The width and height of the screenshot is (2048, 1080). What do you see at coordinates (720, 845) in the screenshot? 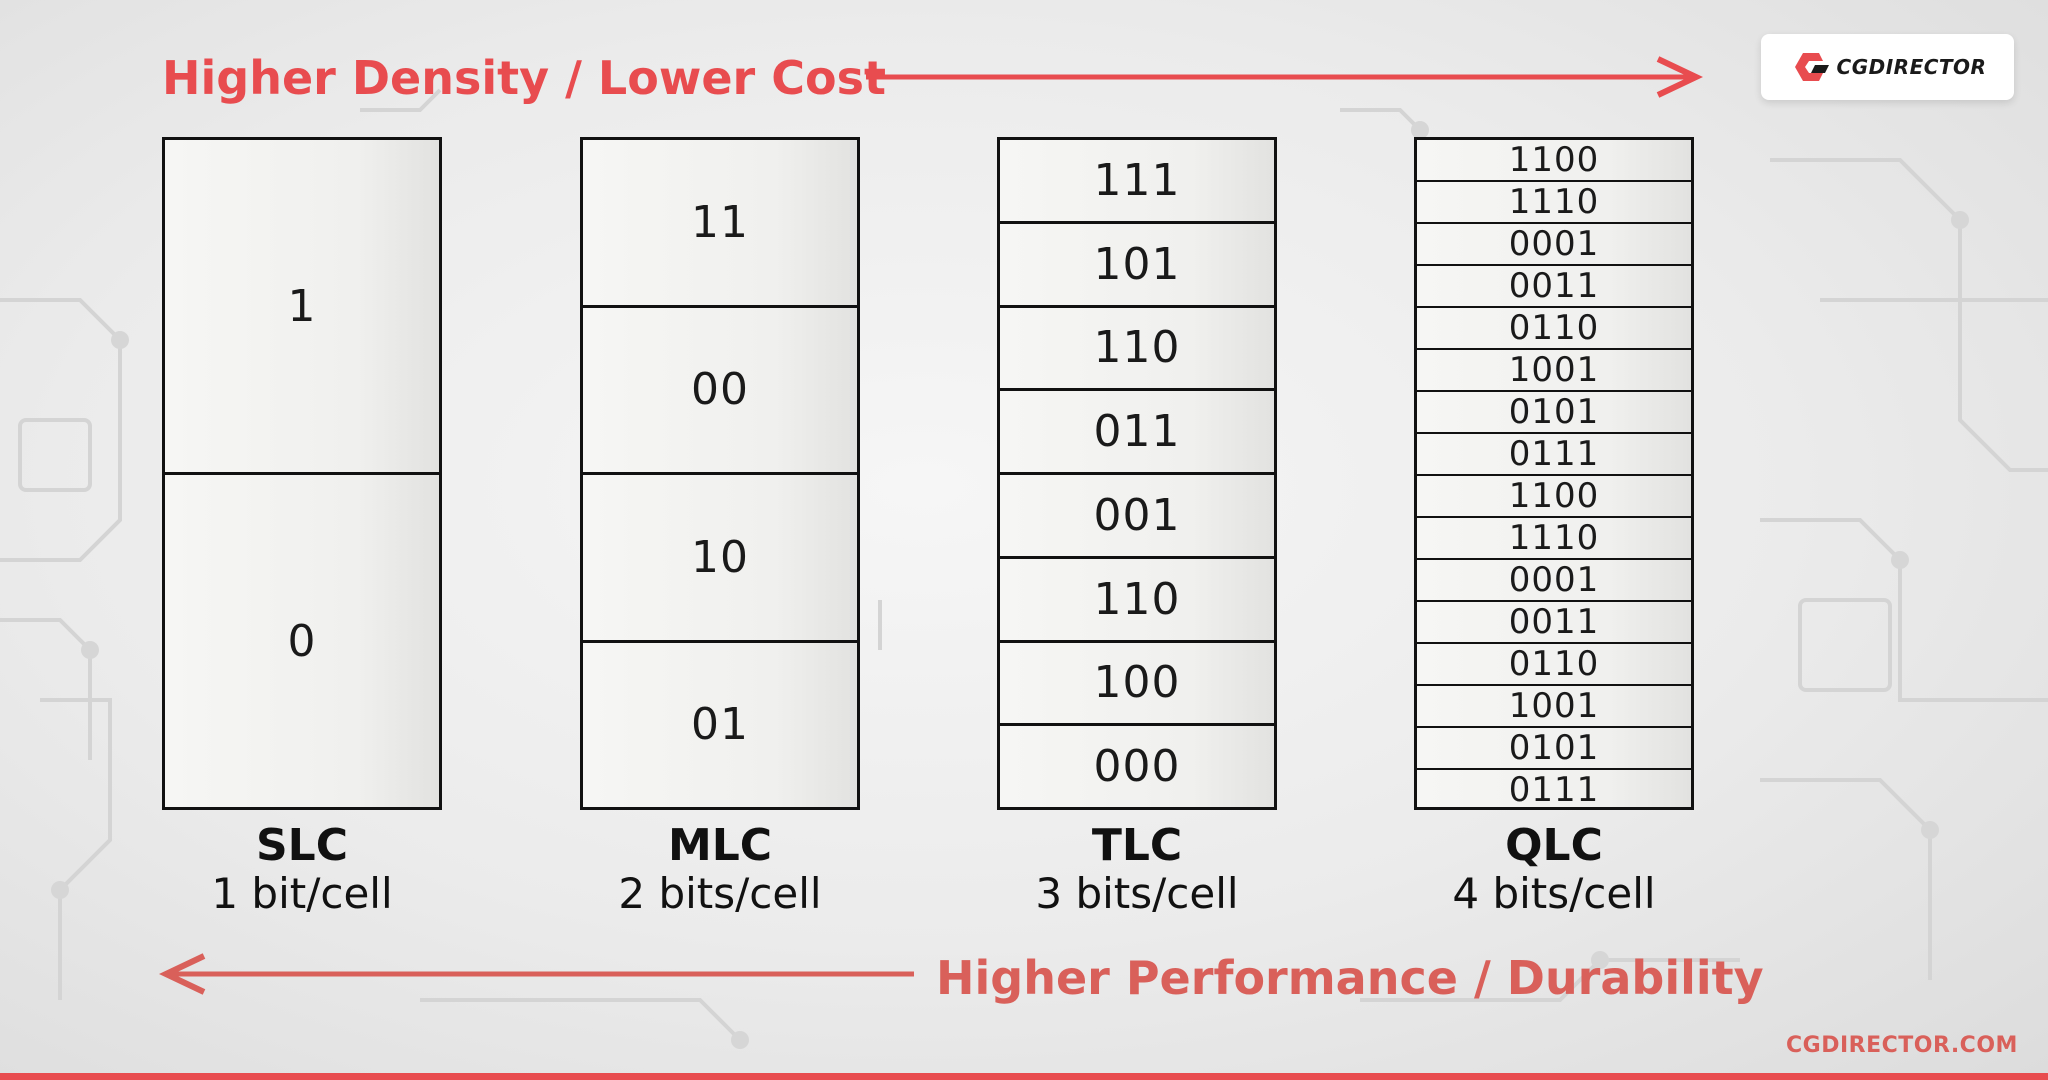
I see `mlc-name: MLC` at bounding box center [720, 845].